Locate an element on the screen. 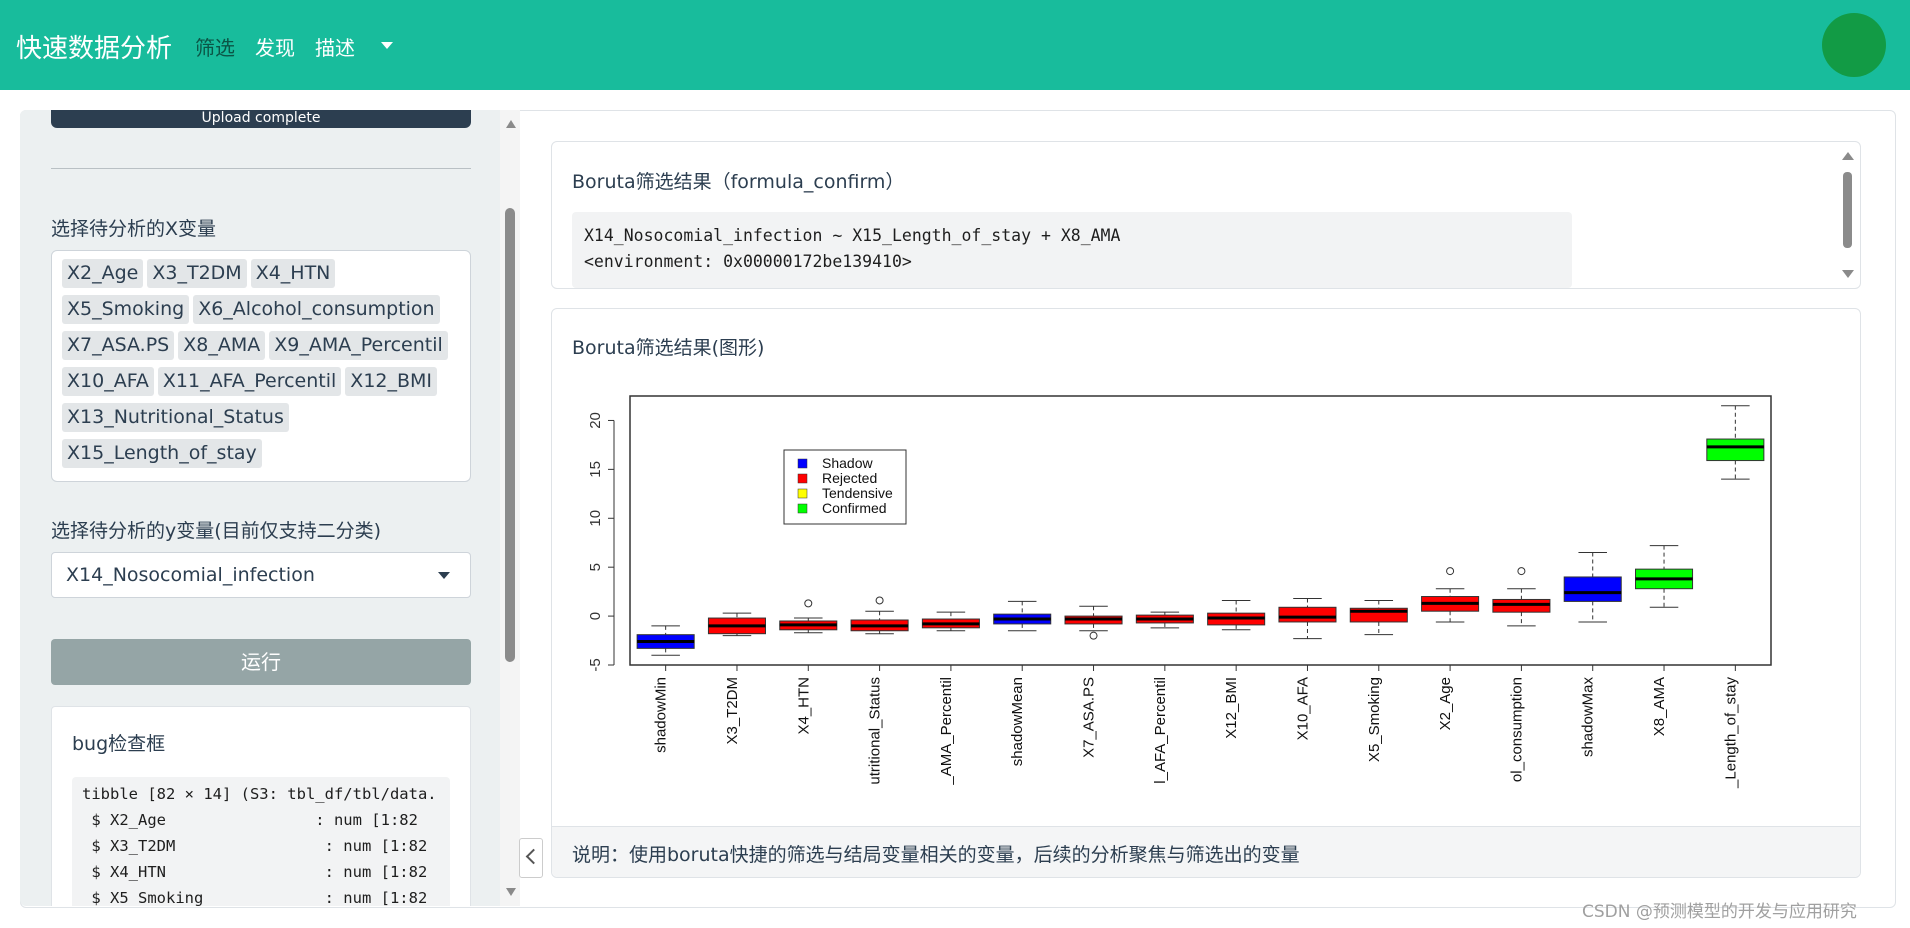 The height and width of the screenshot is (928, 1910). nav-item-describe: 描述 is located at coordinates (335, 48).